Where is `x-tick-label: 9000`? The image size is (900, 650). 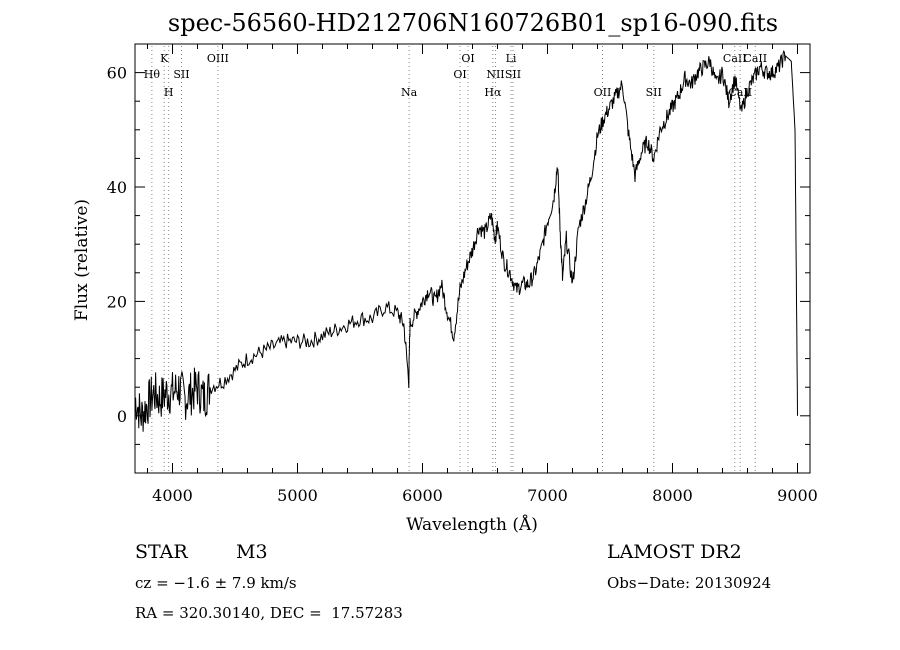 x-tick-label: 9000 is located at coordinates (797, 495).